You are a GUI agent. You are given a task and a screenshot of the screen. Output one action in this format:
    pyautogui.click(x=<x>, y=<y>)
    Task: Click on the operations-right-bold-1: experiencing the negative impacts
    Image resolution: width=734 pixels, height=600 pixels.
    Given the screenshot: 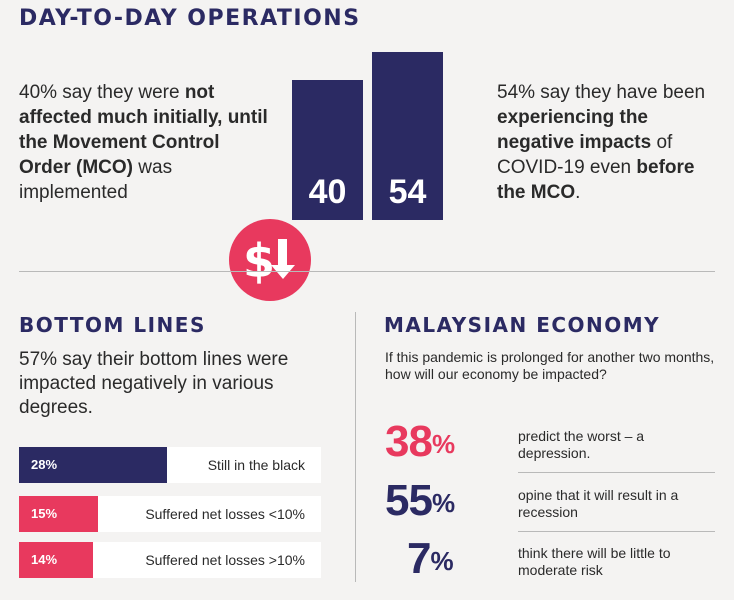 What is the action you would take?
    pyautogui.click(x=574, y=130)
    